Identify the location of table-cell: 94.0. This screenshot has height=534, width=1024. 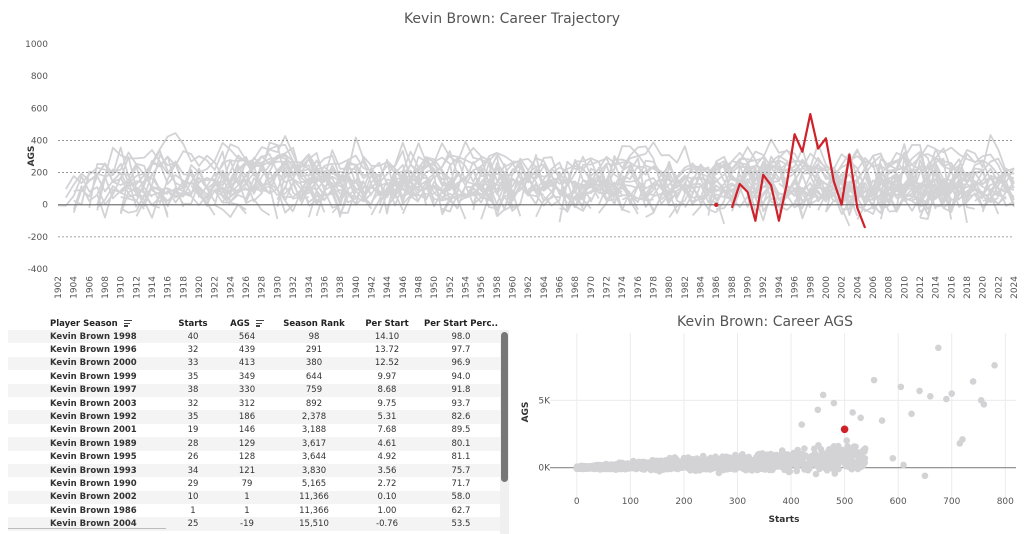
(461, 377).